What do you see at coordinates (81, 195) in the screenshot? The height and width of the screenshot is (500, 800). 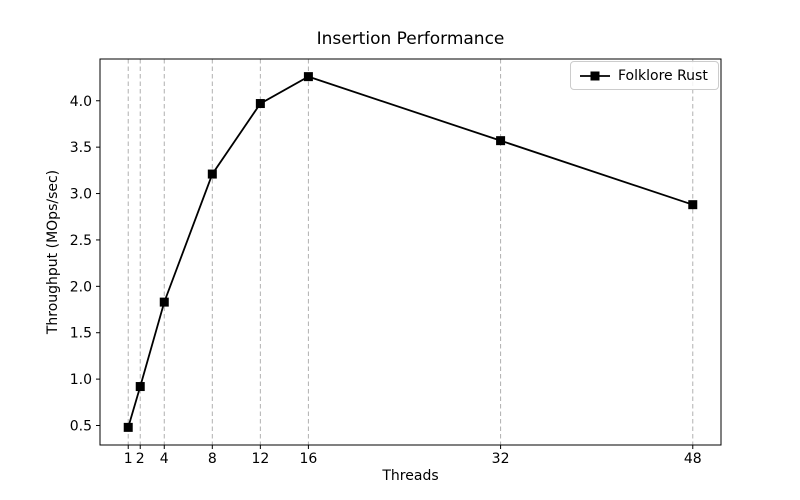 I see `y-tick-label: 3.0` at bounding box center [81, 195].